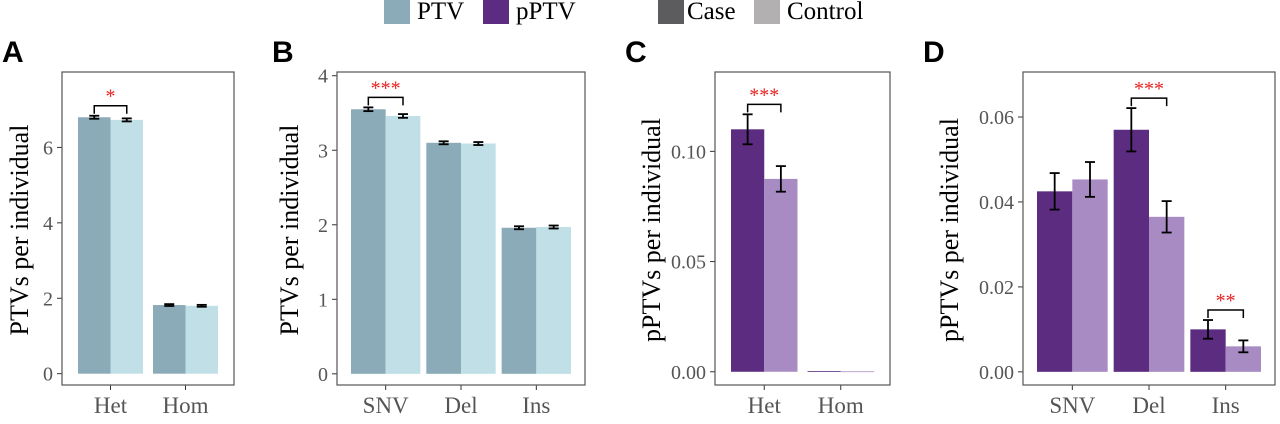 This screenshot has width=1280, height=424. Describe the element at coordinates (1226, 405) in the screenshot. I see `x-tick-label: Ins` at that location.